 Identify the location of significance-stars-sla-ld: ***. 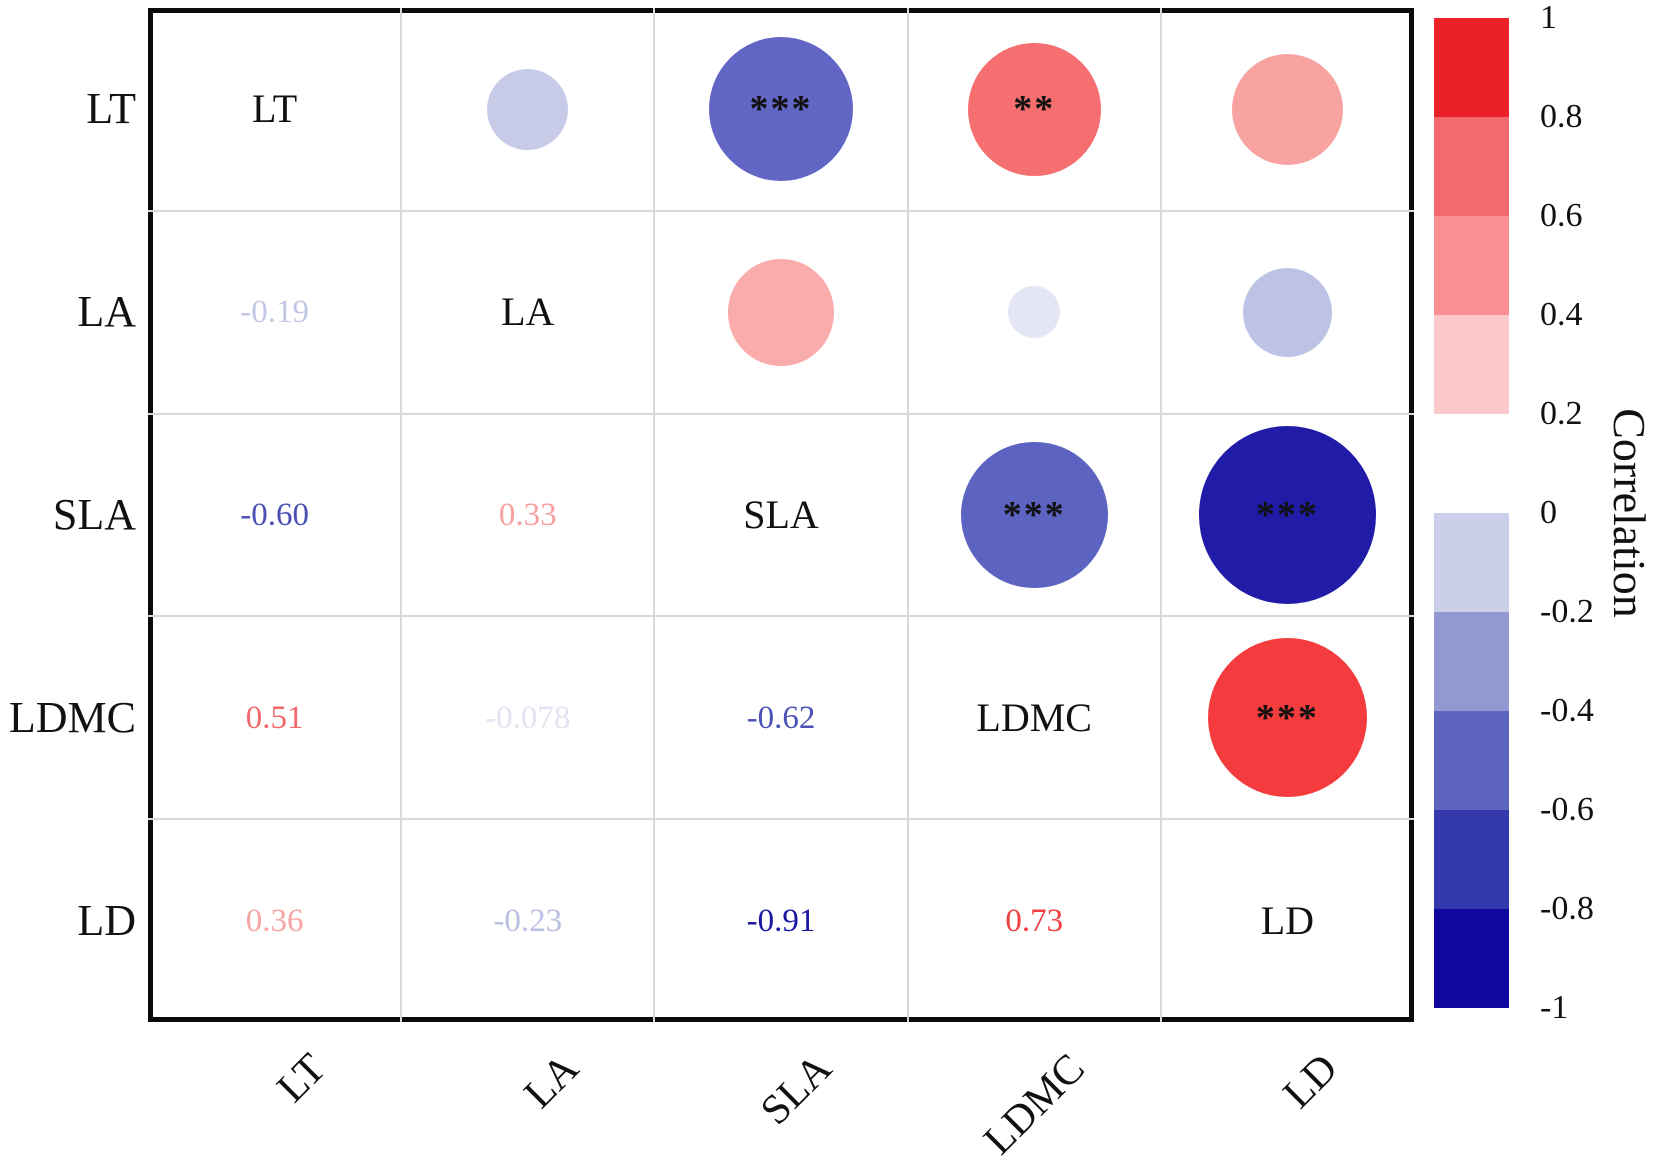
(1287, 515).